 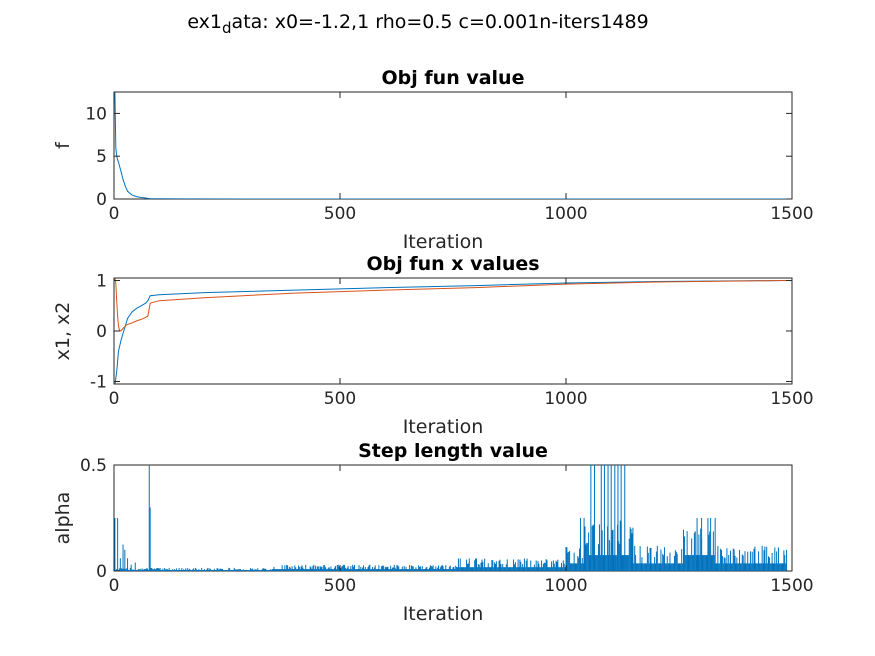 I want to click on y-axis-label: x1, x2, so click(x=63, y=331).